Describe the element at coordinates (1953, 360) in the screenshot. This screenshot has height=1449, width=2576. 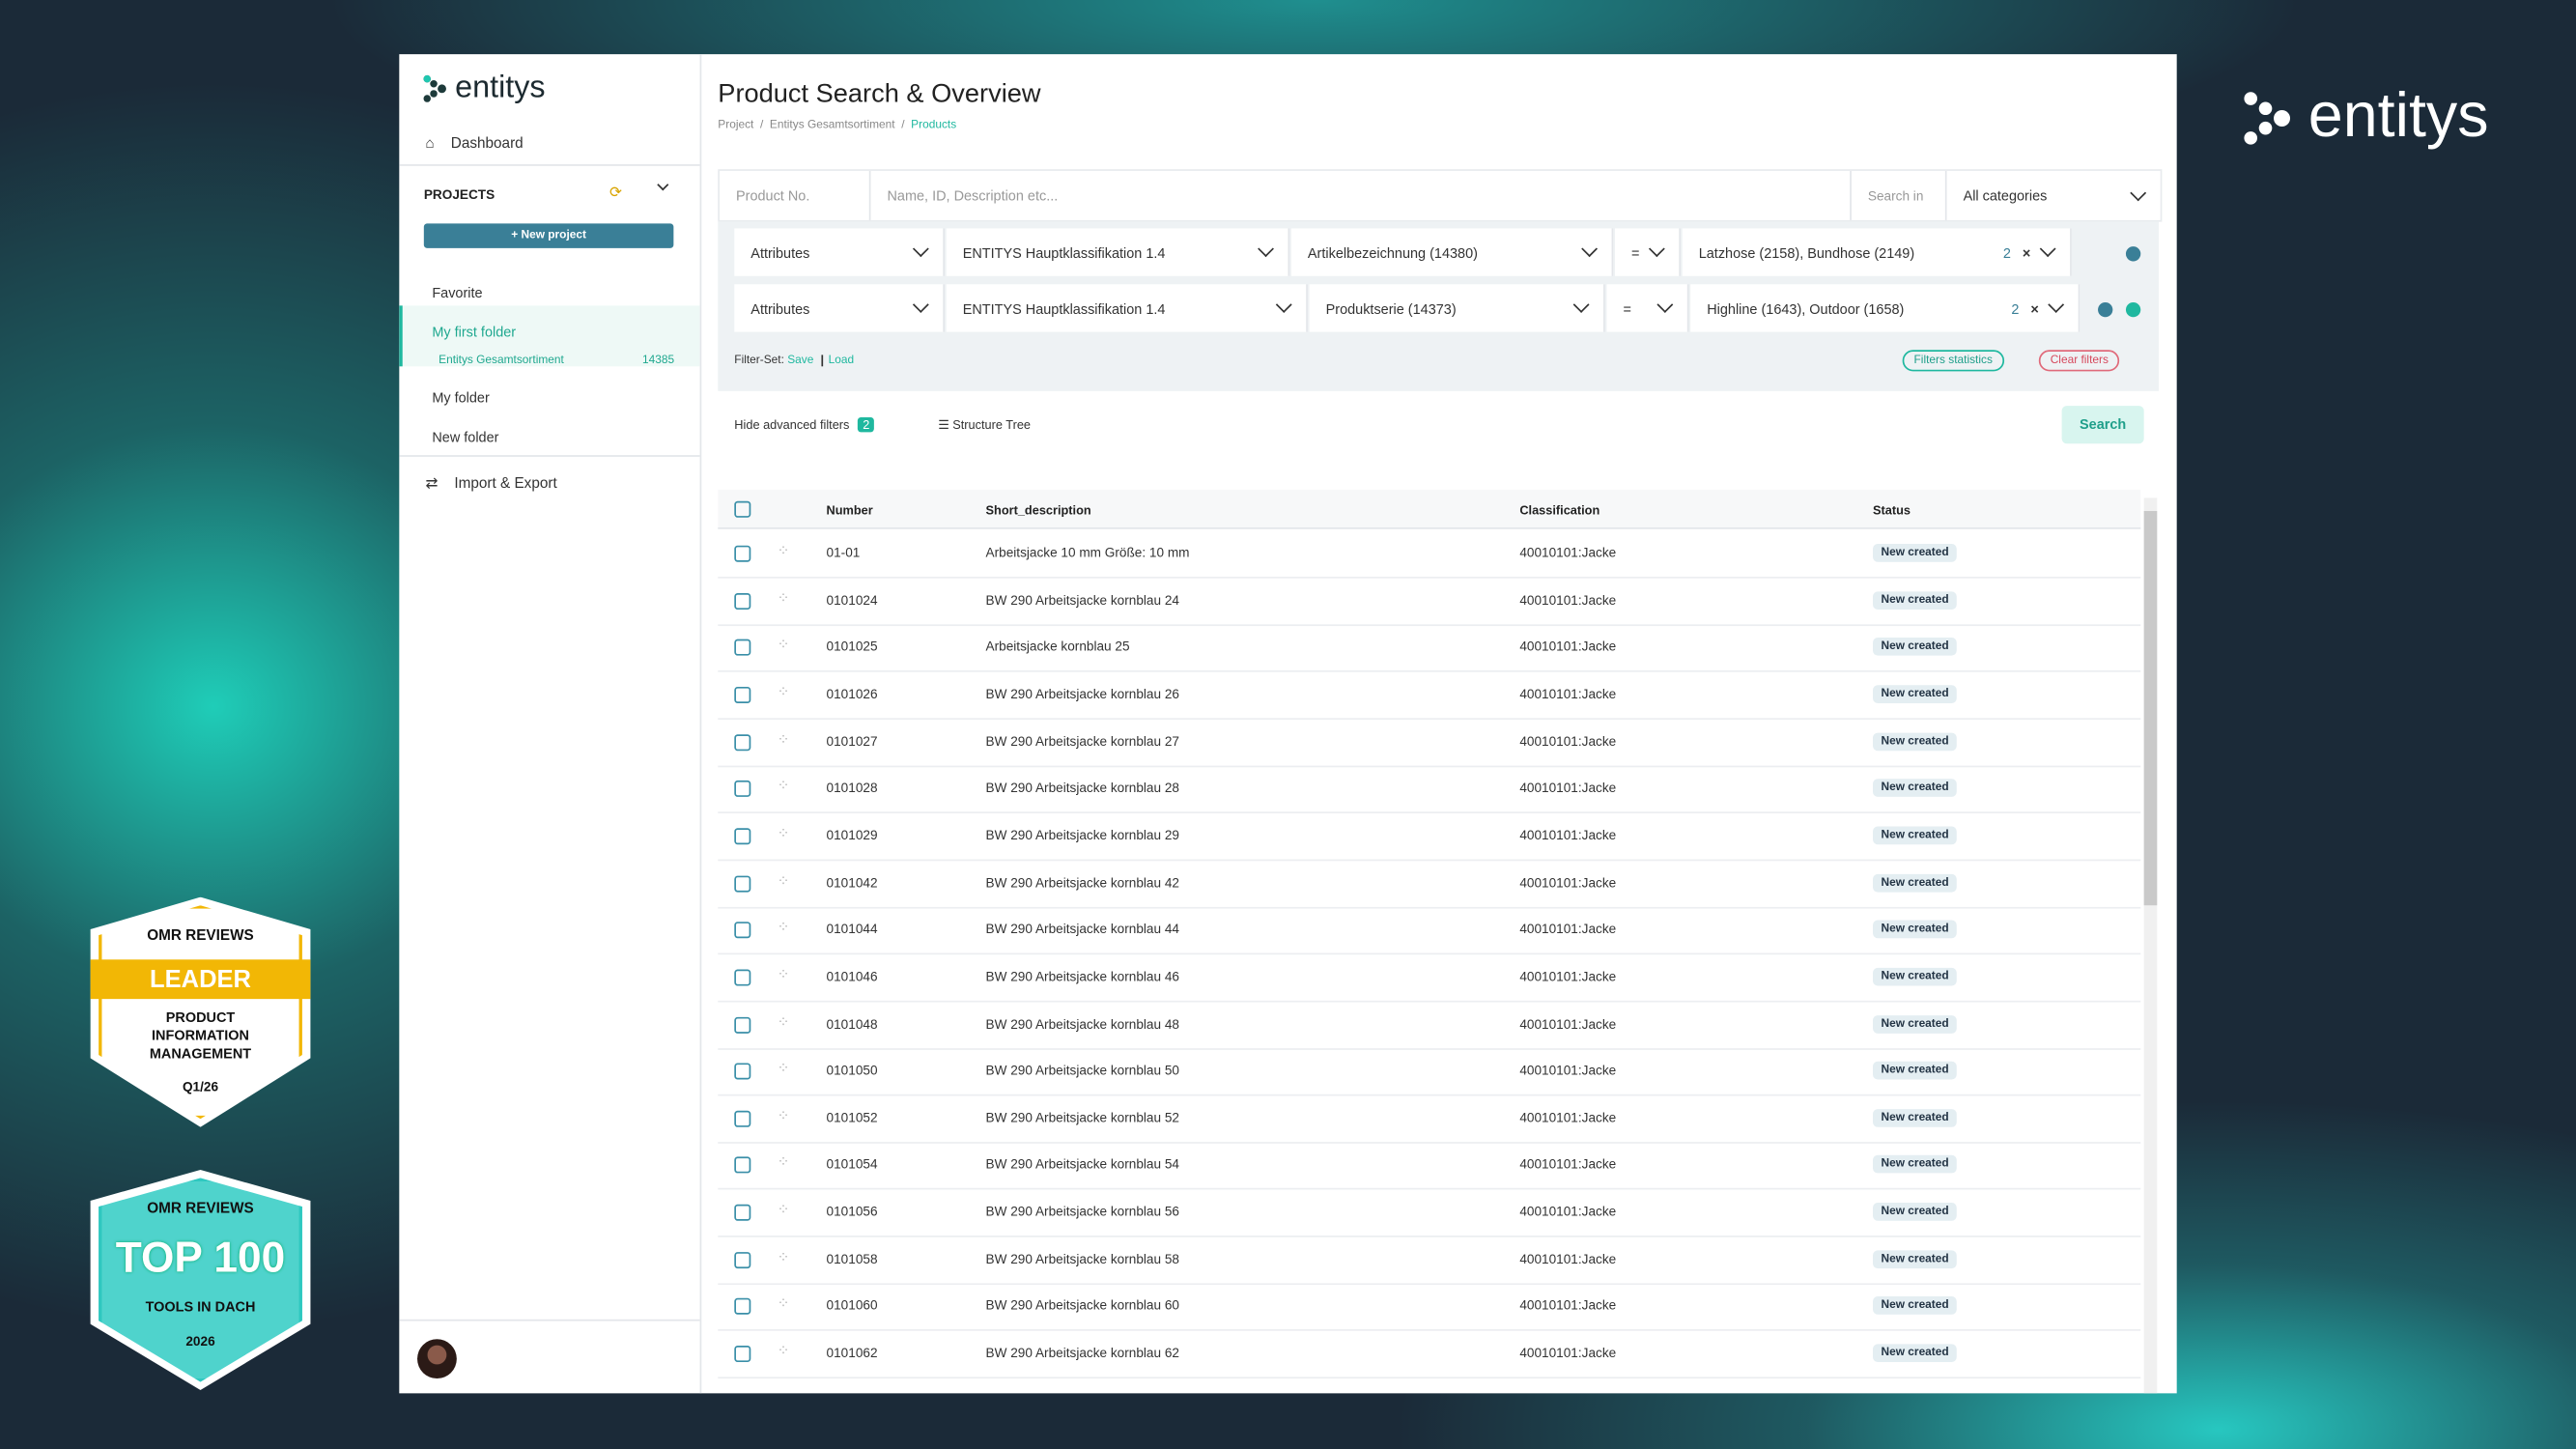
I see `filters-statistics-button: Filters statistics` at that location.